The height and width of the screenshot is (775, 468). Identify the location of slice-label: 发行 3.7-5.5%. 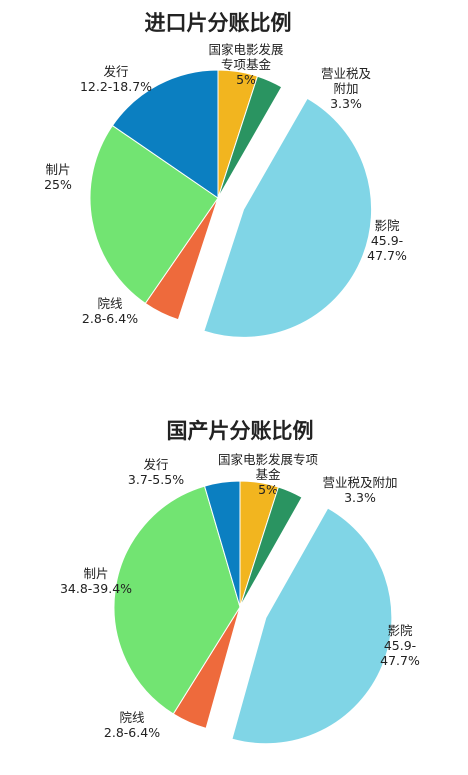
(156, 472).